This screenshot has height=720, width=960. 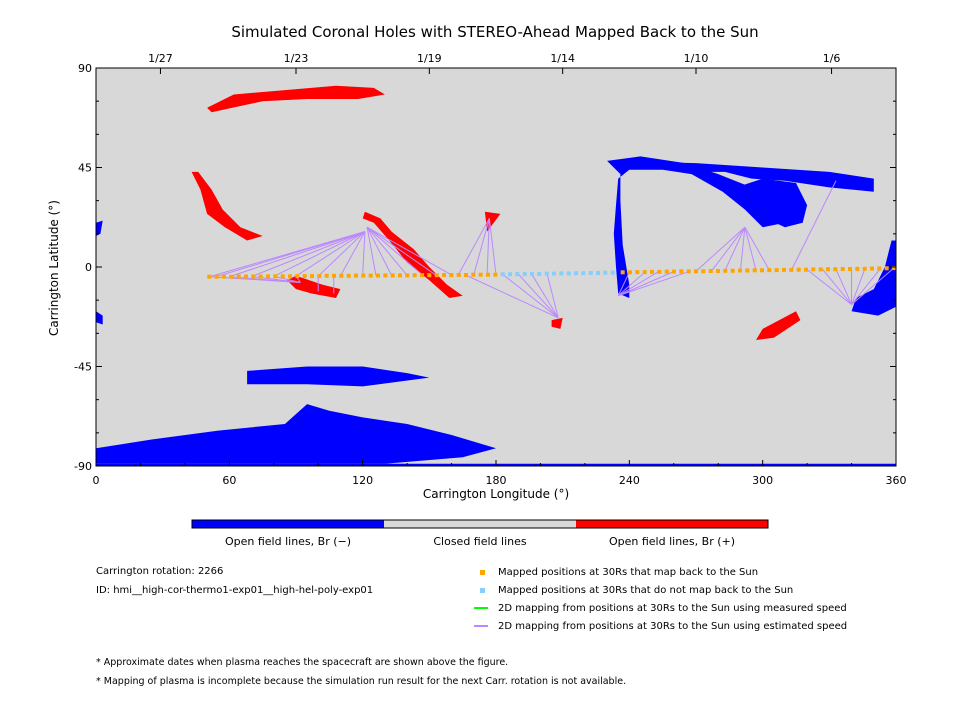 I want to click on date-tick-label-4: 1/10, so click(x=696, y=58).